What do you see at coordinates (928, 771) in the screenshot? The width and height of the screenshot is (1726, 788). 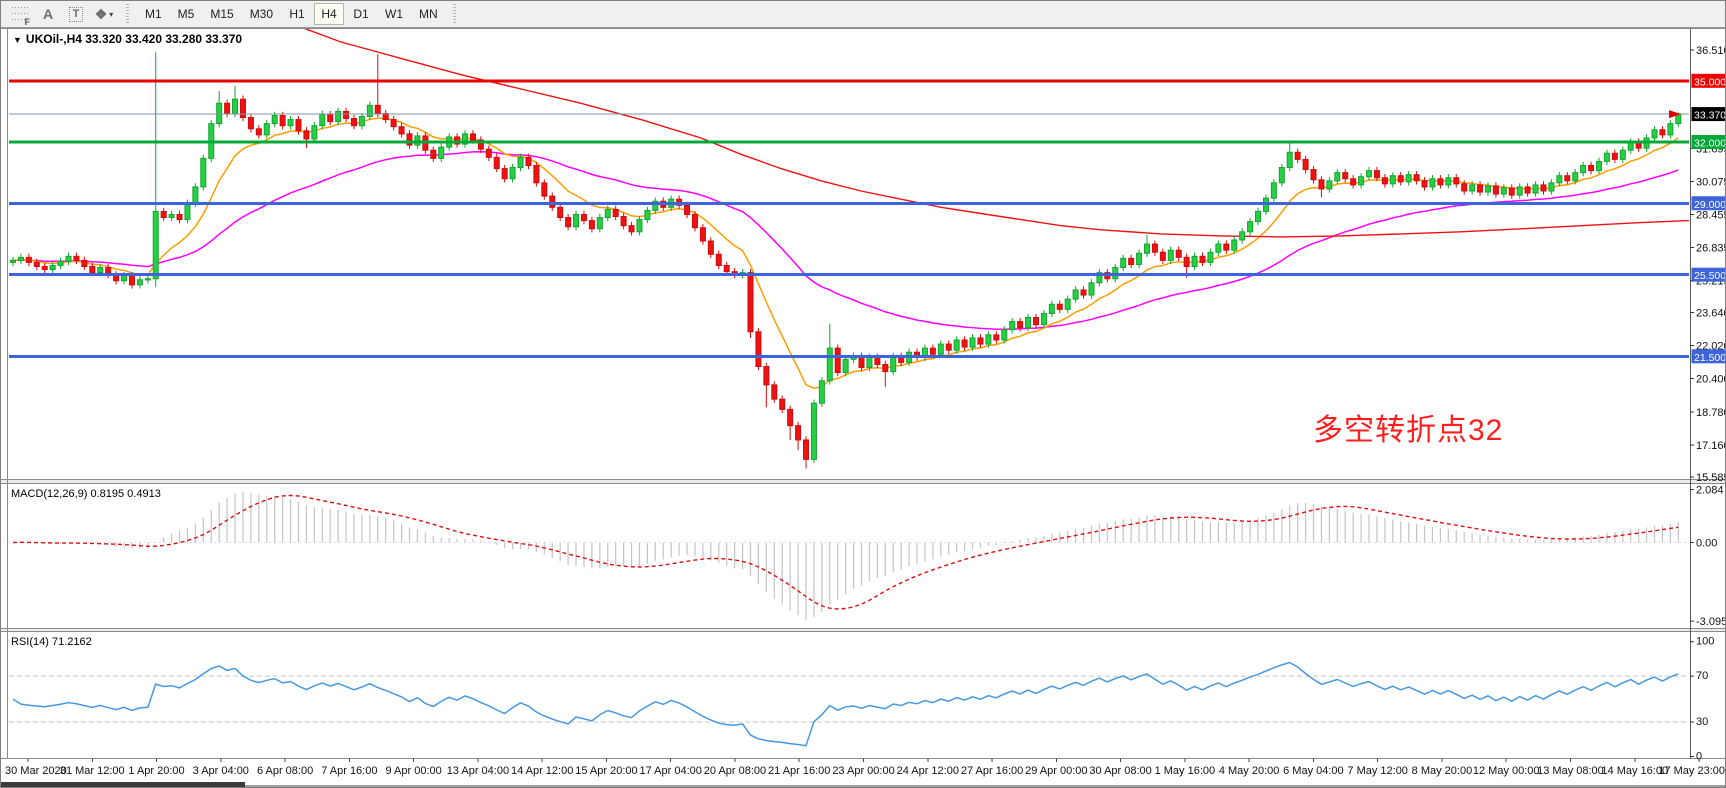 I see `svg-text: 24 Apr 12:00` at bounding box center [928, 771].